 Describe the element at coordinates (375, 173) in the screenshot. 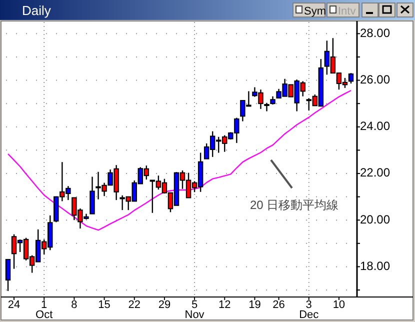

I see `y-tick-label: 22.00` at that location.